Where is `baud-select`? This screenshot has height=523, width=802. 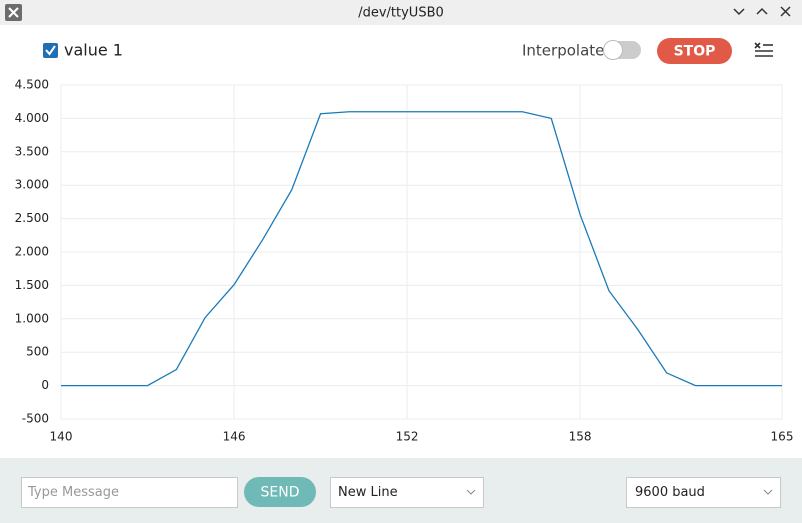
baud-select is located at coordinates (703, 492).